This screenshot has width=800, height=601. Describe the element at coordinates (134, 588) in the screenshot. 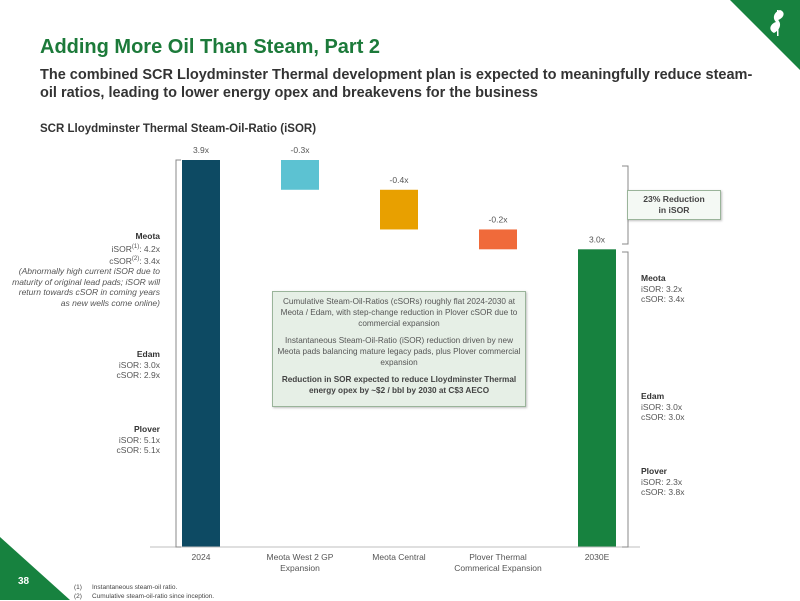

I see `footnote-1-text: Instantaneous steam-oil ratio.` at that location.